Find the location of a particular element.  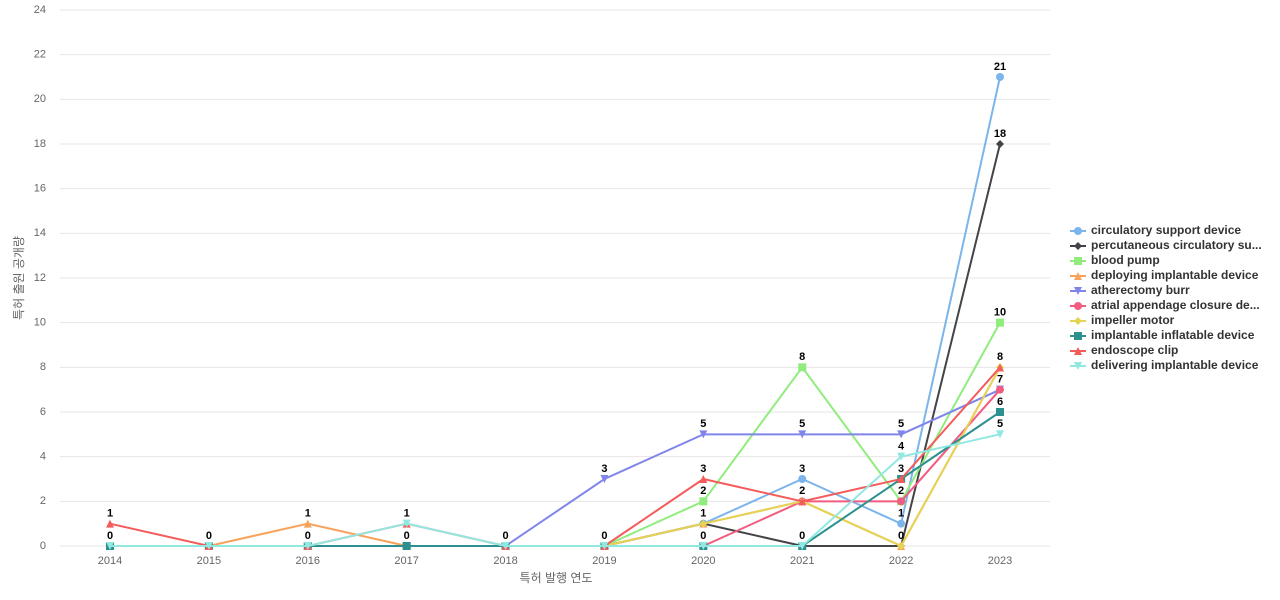

x-tick-label: 2017 is located at coordinates (406, 561).